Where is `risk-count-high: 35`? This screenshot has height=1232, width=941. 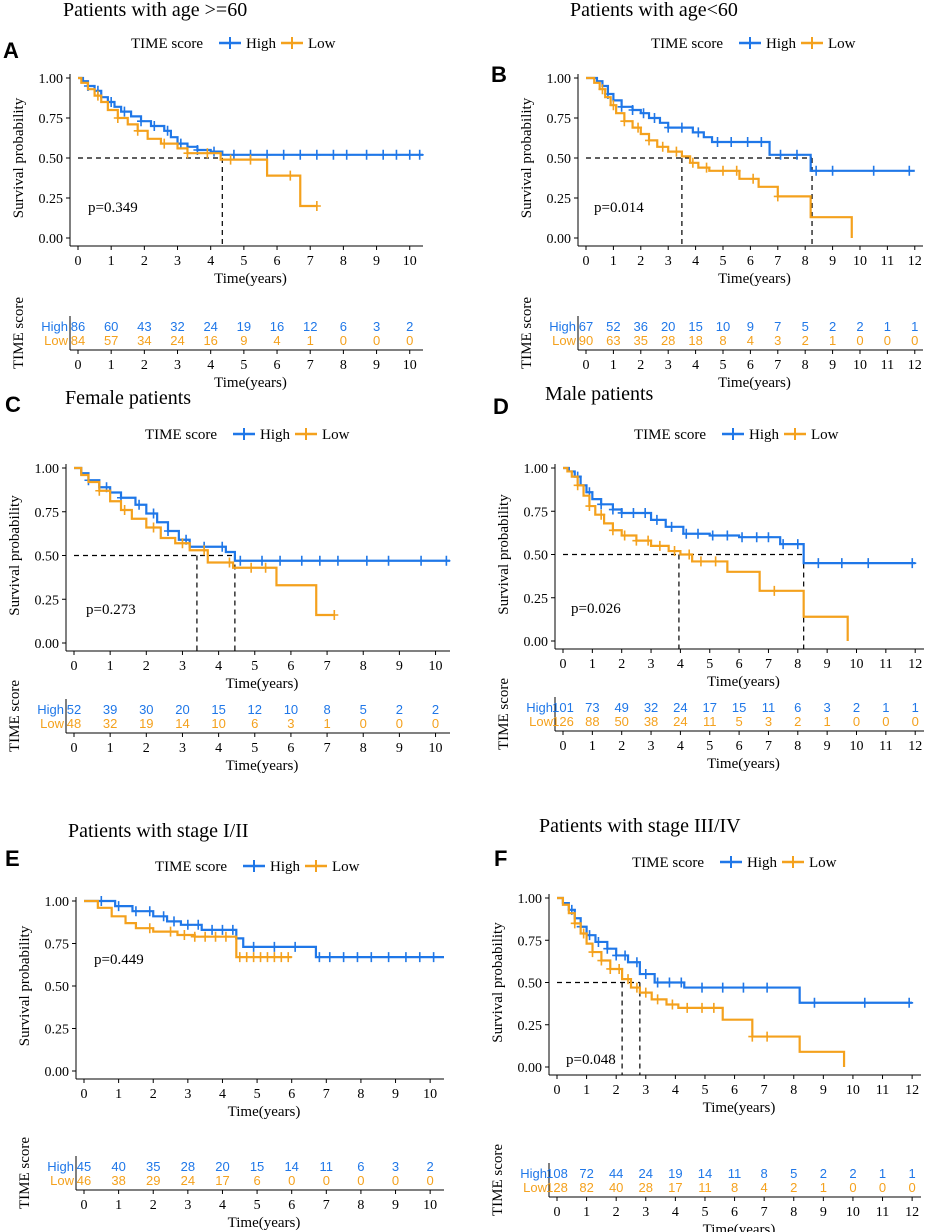
risk-count-high: 35 is located at coordinates (153, 1166).